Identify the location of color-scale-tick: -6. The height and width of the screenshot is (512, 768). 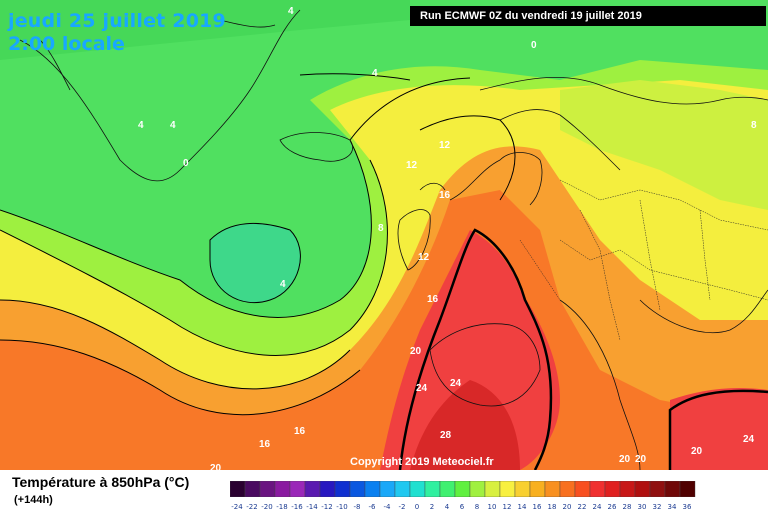
(372, 507).